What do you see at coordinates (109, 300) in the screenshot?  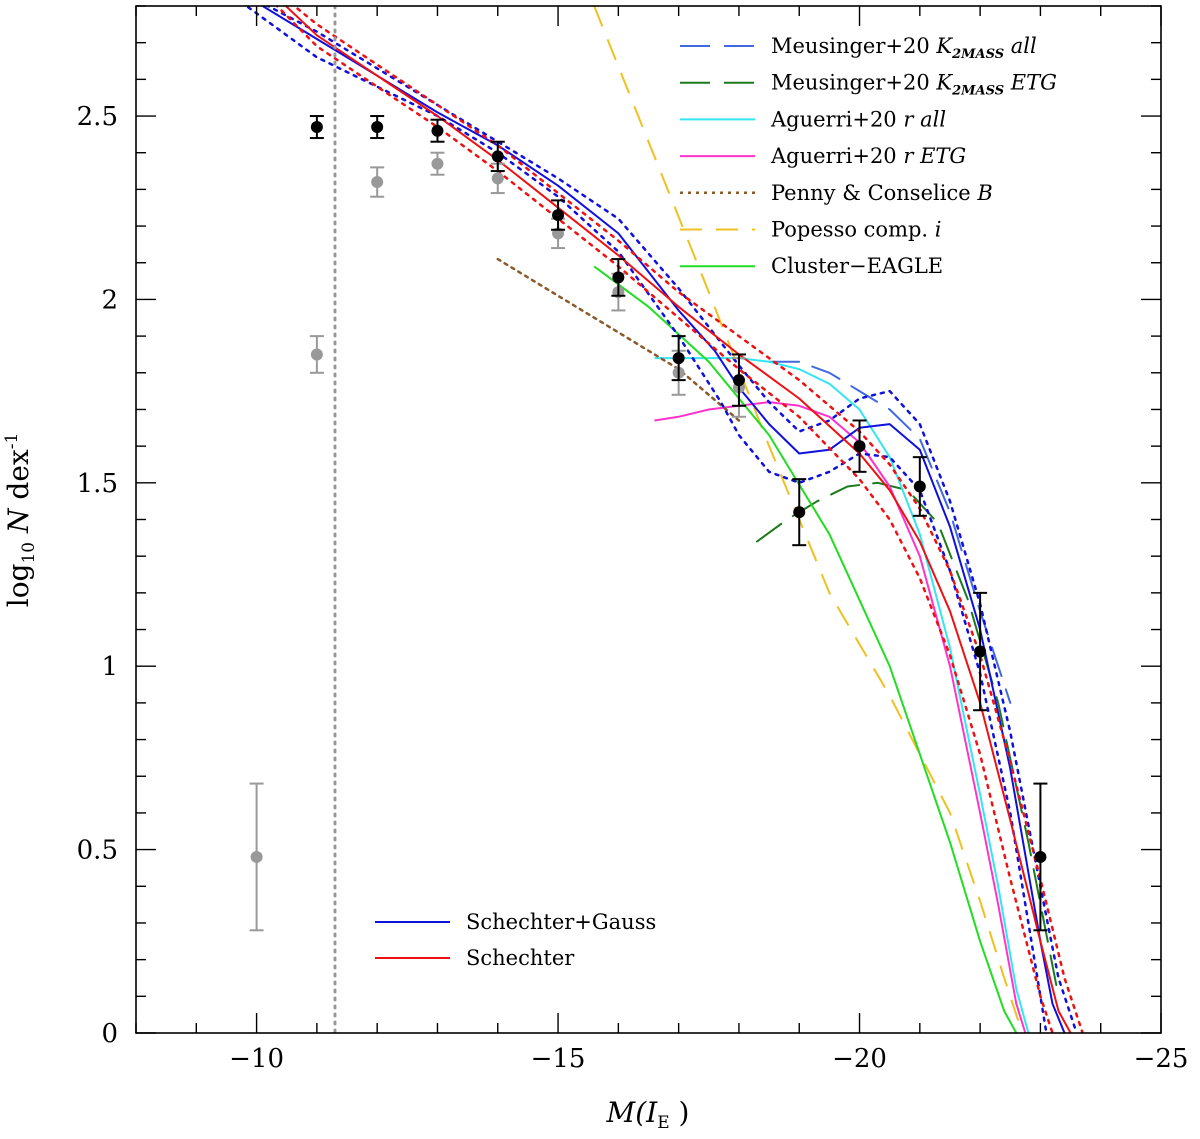 I see `y-tick-label: 2` at bounding box center [109, 300].